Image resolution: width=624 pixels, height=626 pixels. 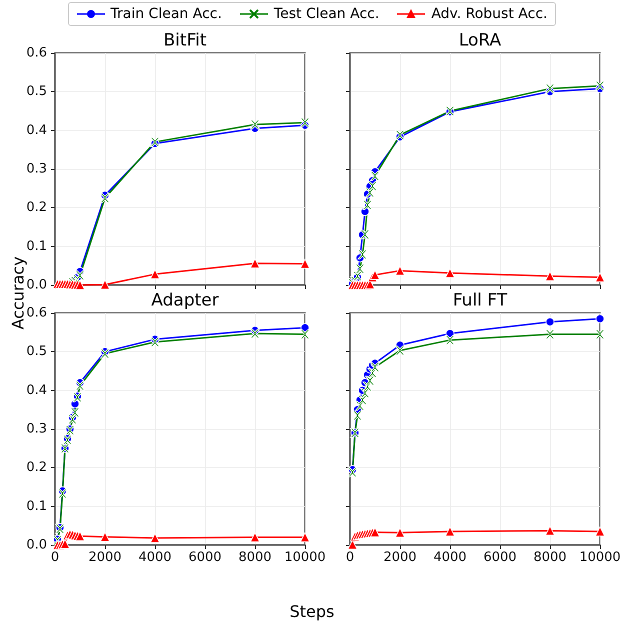 I want to click on chart-title: BitFit, so click(x=185, y=40).